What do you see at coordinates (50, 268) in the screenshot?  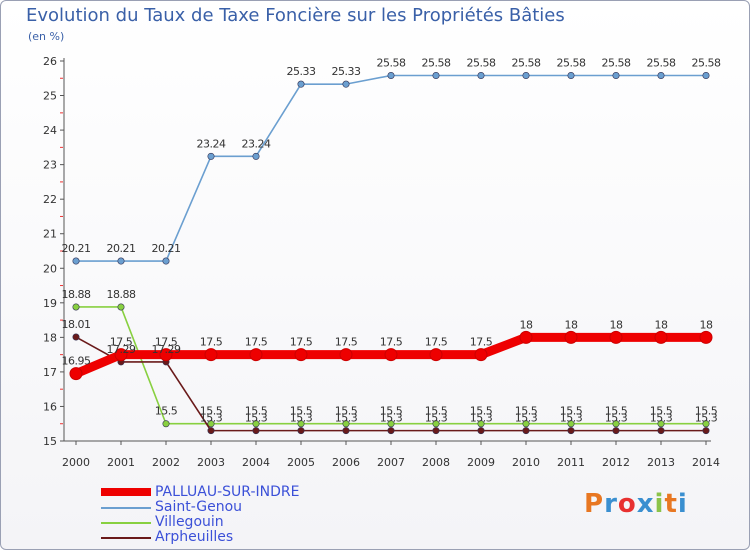 I see `y-tick-label: 20` at bounding box center [50, 268].